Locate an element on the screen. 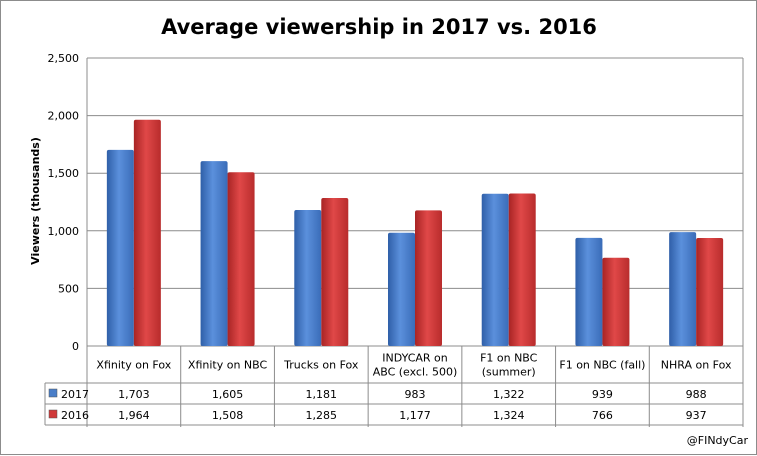  y-axis-ticks: 0 500 1,000 1,500 2,000 2,500 is located at coordinates (64, 202).